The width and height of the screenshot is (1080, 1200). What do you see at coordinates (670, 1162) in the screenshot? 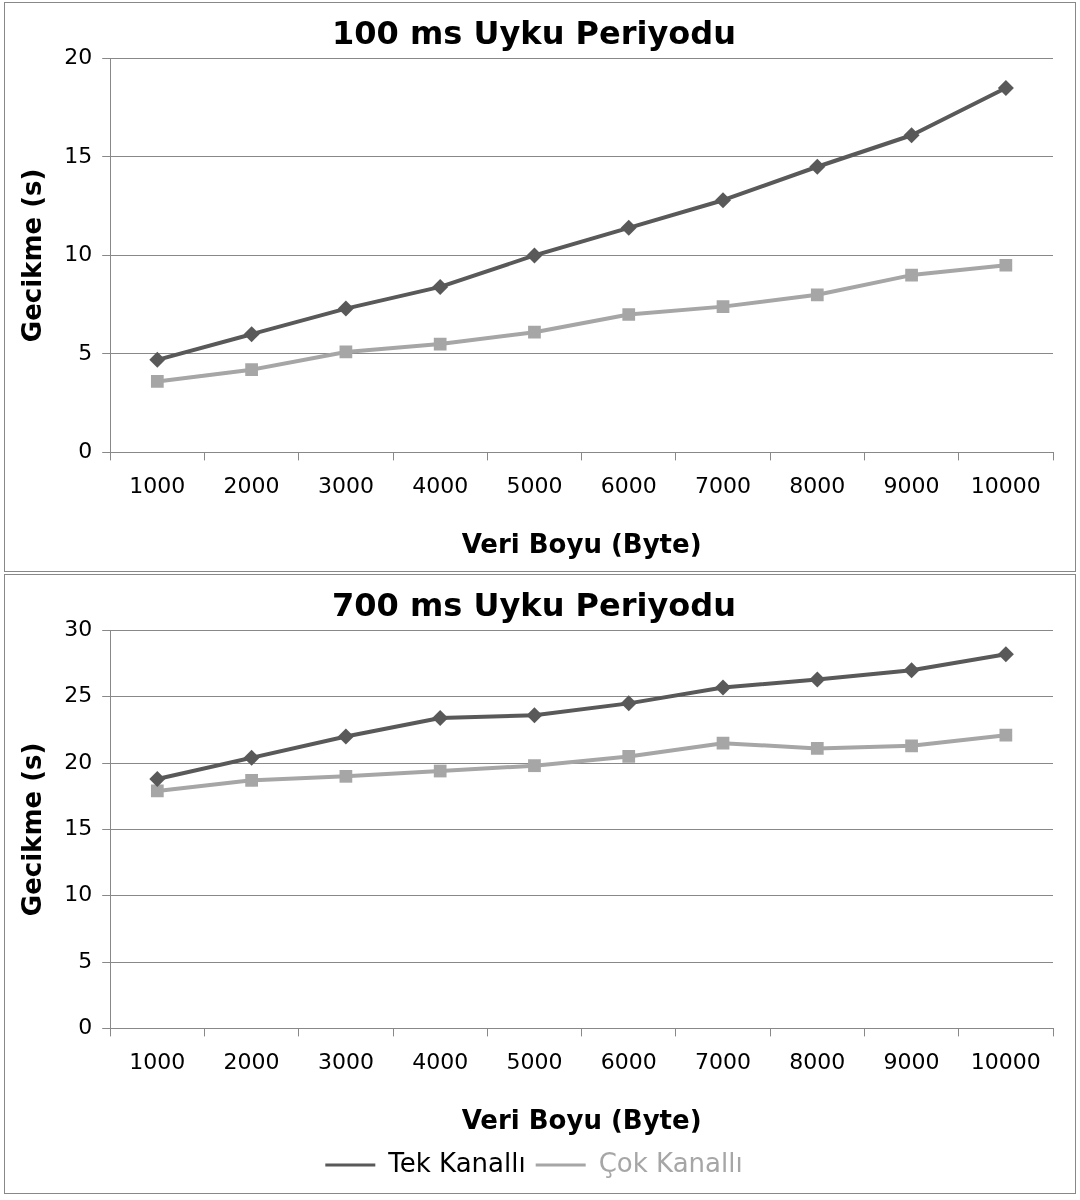
I see `legend-label: Çok Kanallı` at bounding box center [670, 1162].